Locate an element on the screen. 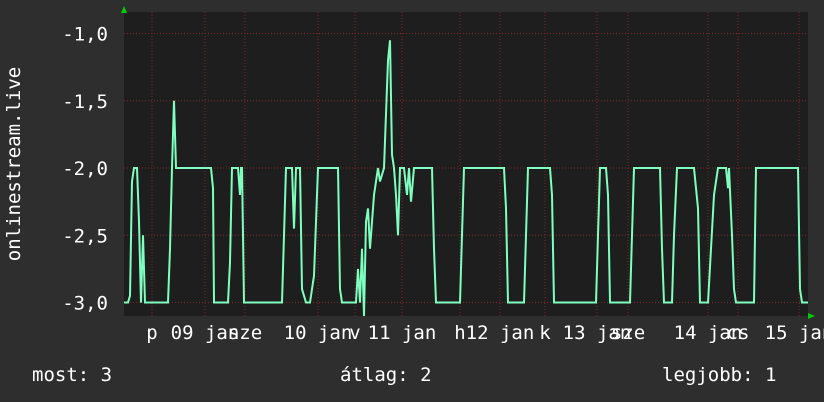 The height and width of the screenshot is (402, 824). x-tick-label: p is located at coordinates (151, 333).